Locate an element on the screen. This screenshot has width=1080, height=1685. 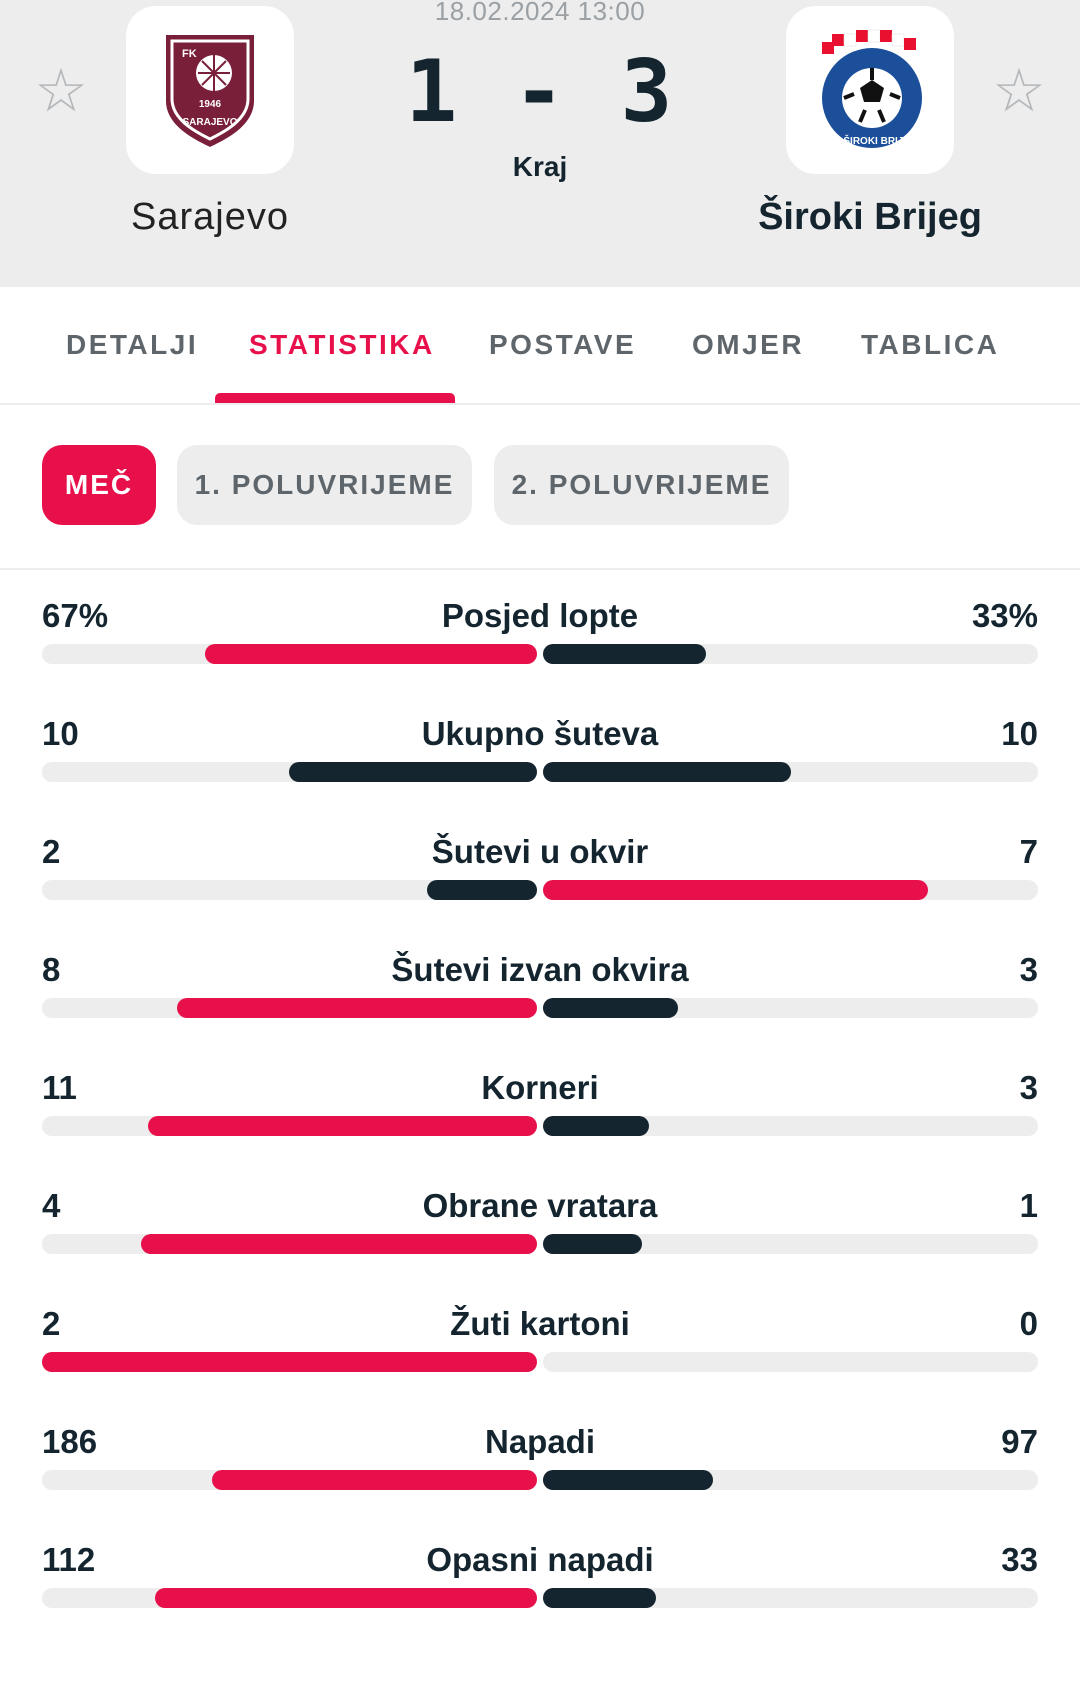
period-filter: MEČ 1. POLUVRIJEME 2. POLUVRIJEME is located at coordinates (540, 487).